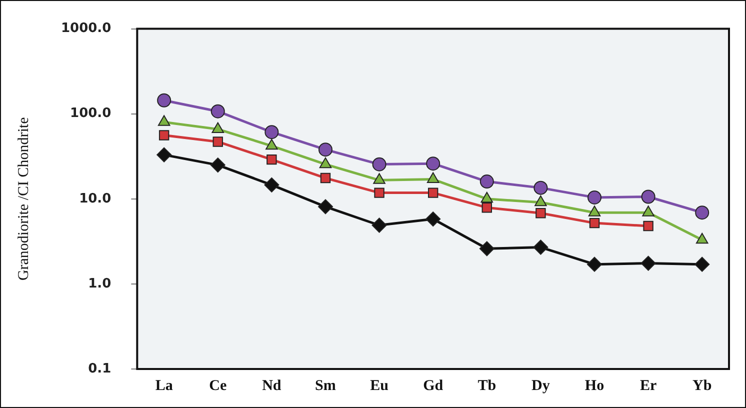 The height and width of the screenshot is (408, 746). Describe the element at coordinates (91, 114) in the screenshot. I see `y-tick-label: 100.0` at that location.